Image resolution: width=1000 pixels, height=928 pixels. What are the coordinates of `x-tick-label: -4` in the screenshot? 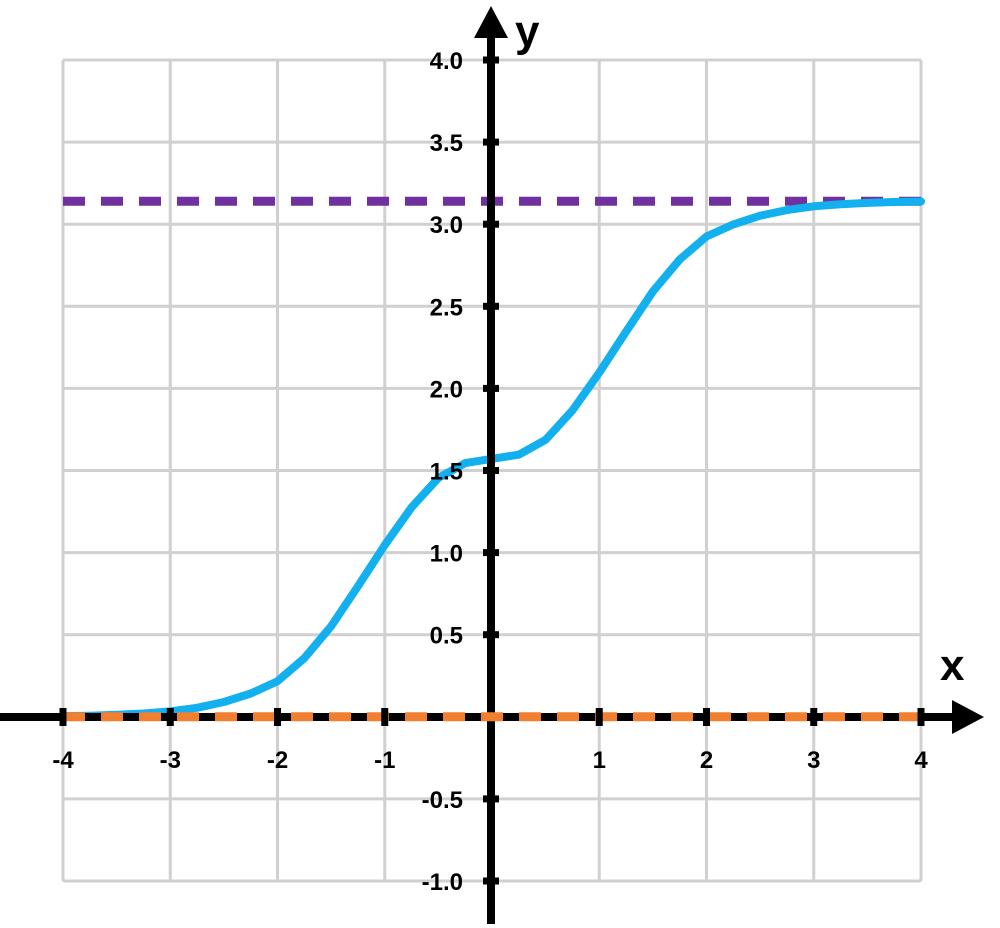 It's located at (63, 760).